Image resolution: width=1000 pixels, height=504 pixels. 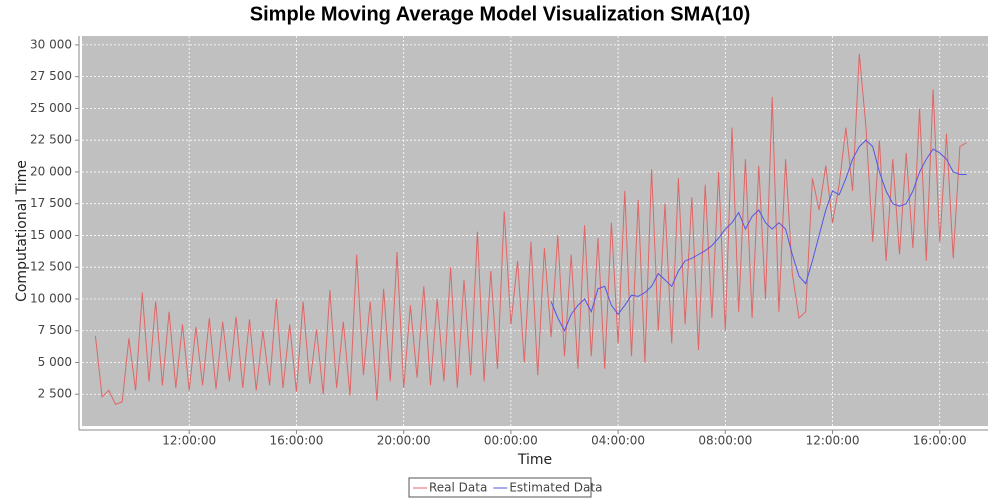 I want to click on y-tick-label: 17 500, so click(x=51, y=203).